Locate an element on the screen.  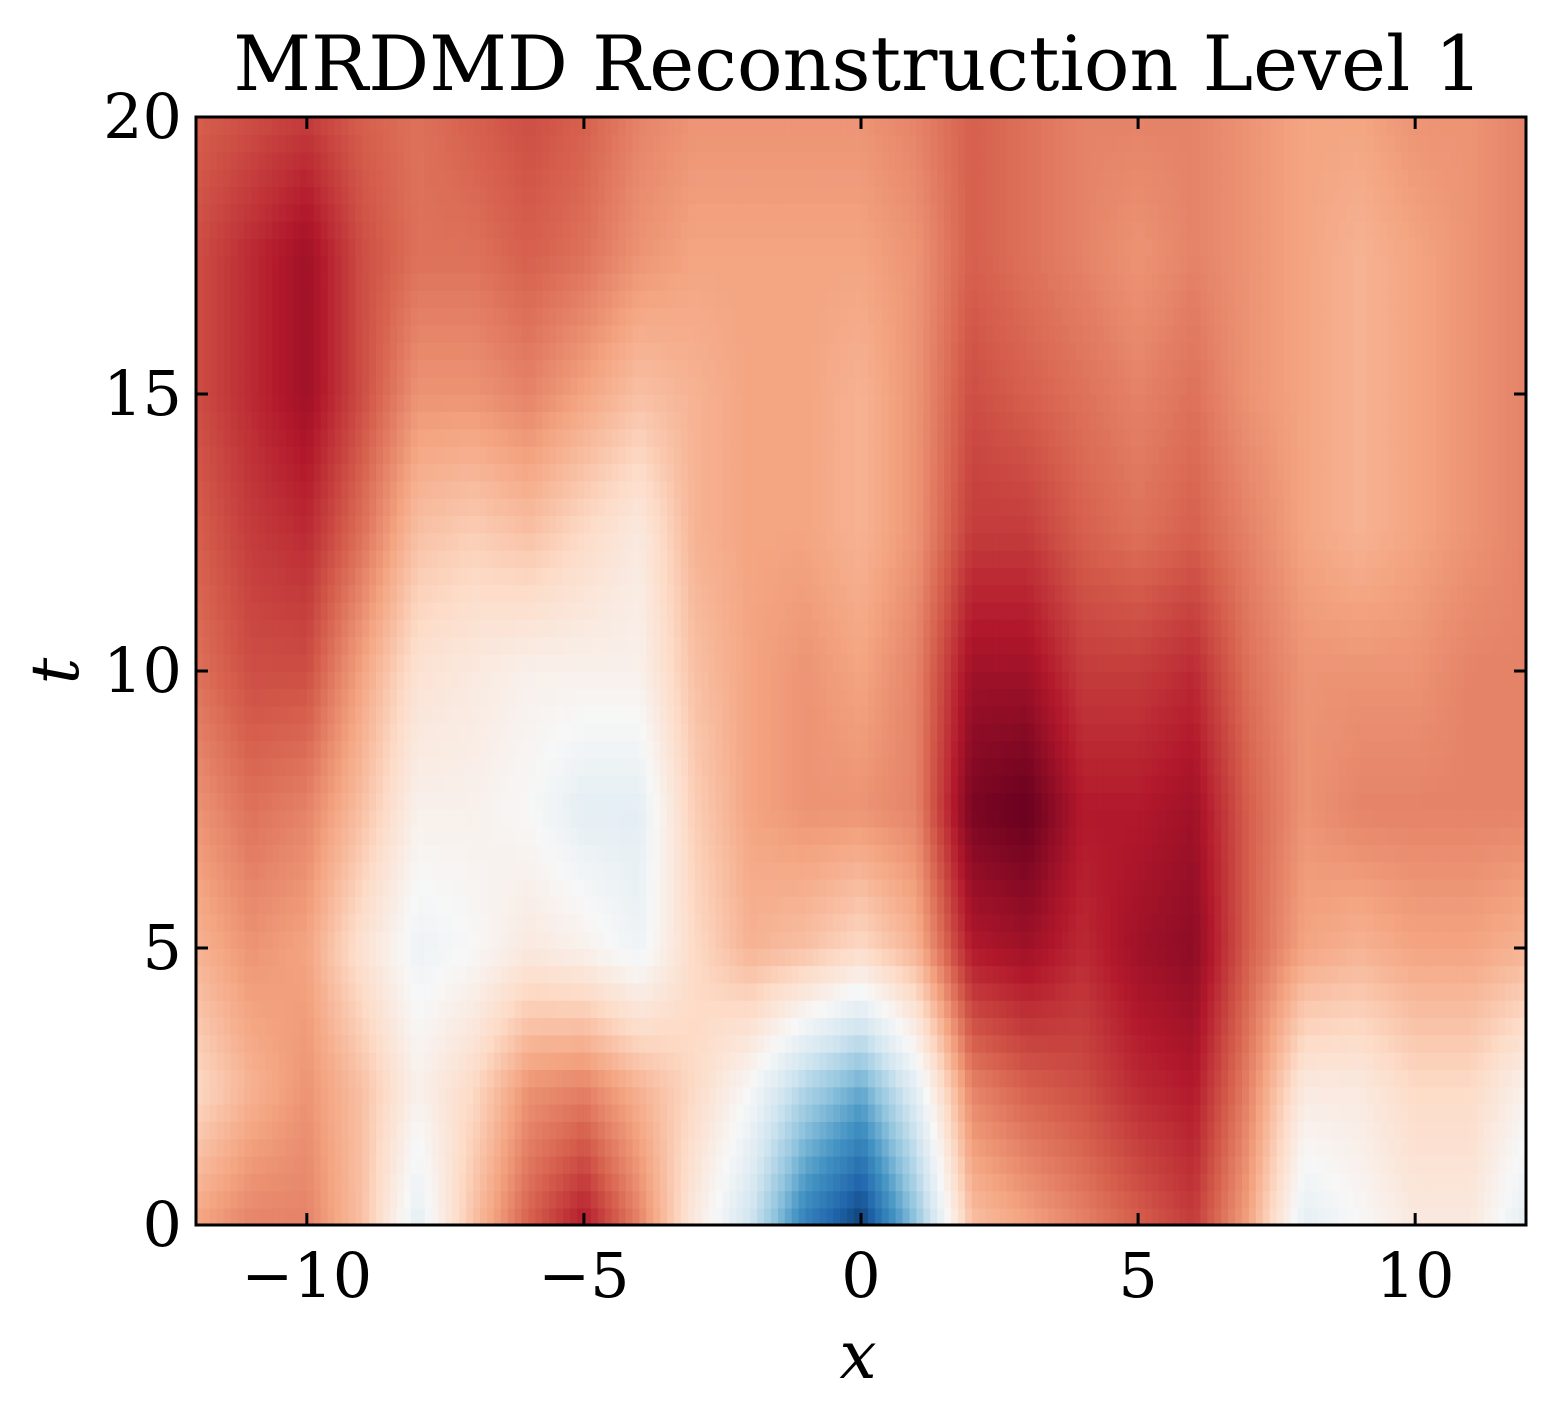
x-tick-label: 0 is located at coordinates (860, 1275).